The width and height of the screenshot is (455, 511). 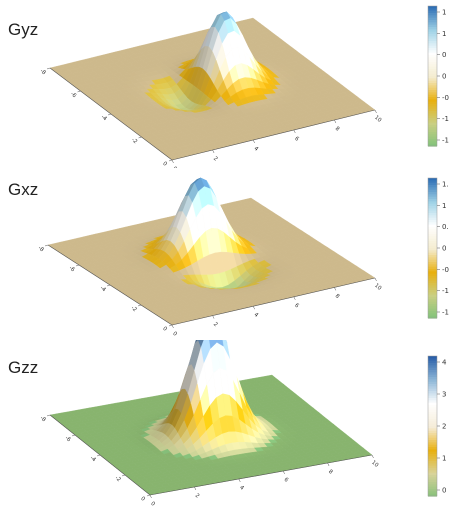 What do you see at coordinates (444, 363) in the screenshot?
I see `colorbar-tick-label: 4` at bounding box center [444, 363].